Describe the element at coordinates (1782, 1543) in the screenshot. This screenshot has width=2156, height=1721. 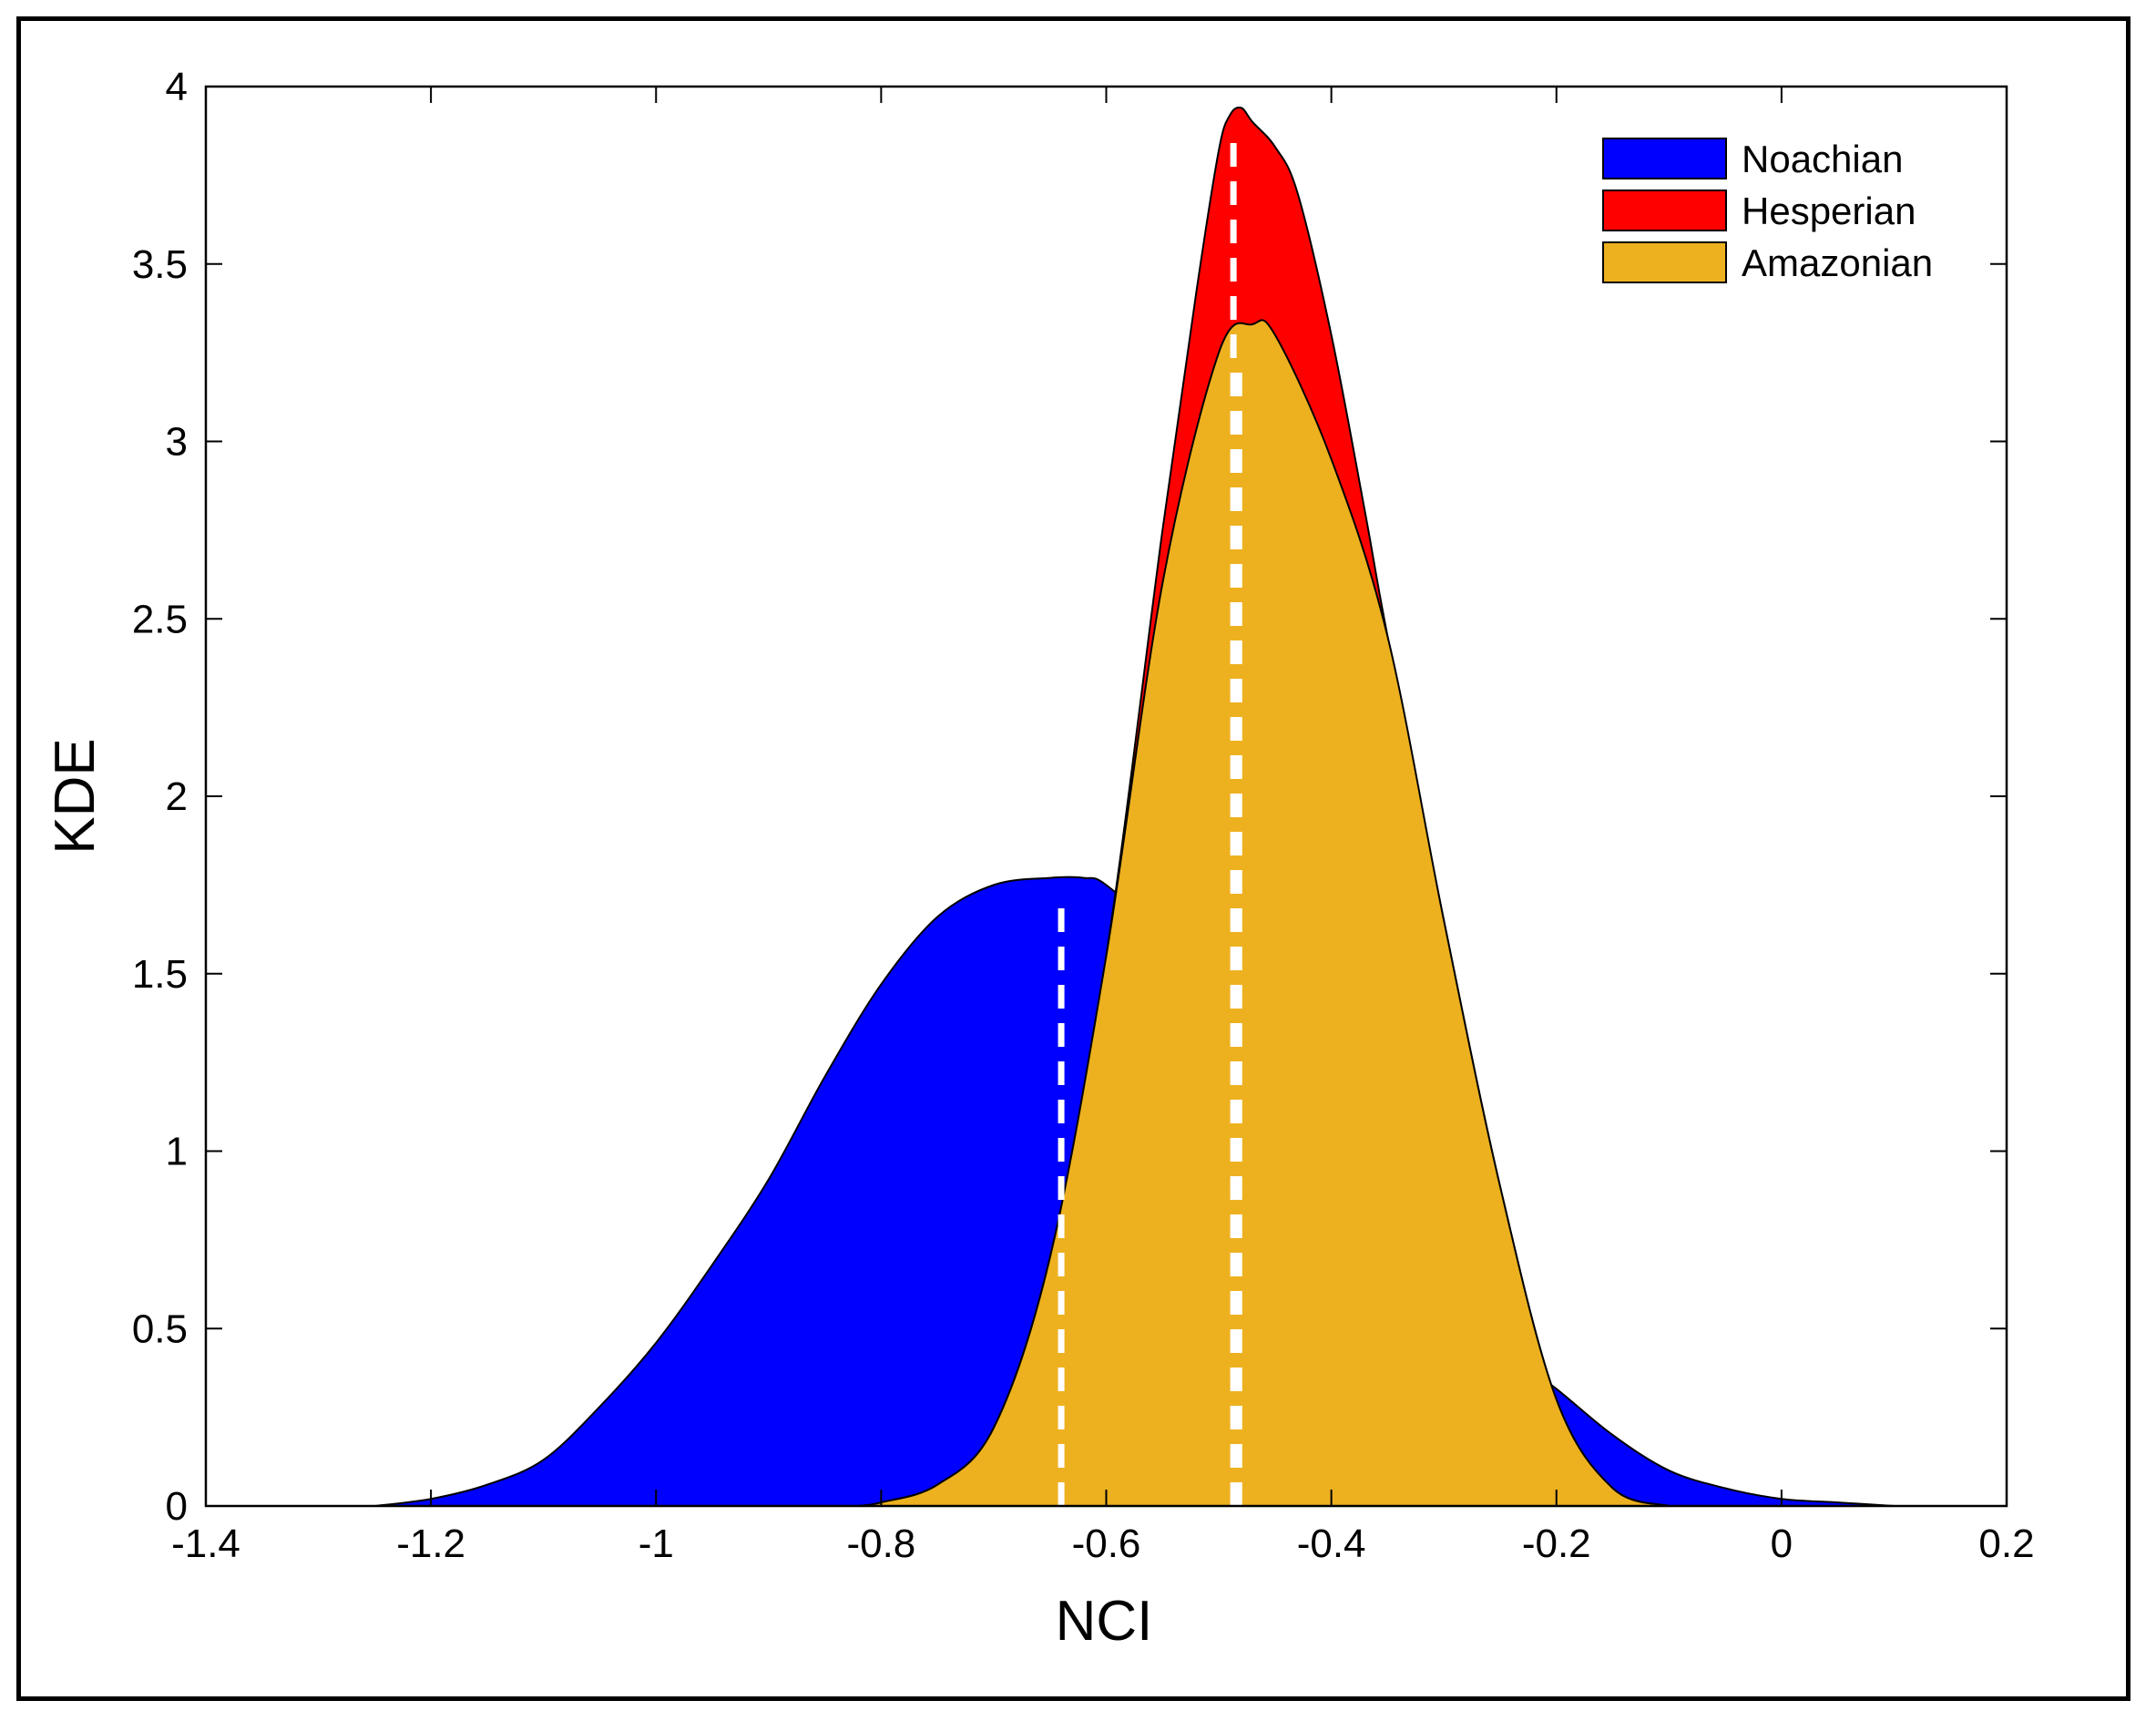
I see `x-tick-label: 0` at that location.